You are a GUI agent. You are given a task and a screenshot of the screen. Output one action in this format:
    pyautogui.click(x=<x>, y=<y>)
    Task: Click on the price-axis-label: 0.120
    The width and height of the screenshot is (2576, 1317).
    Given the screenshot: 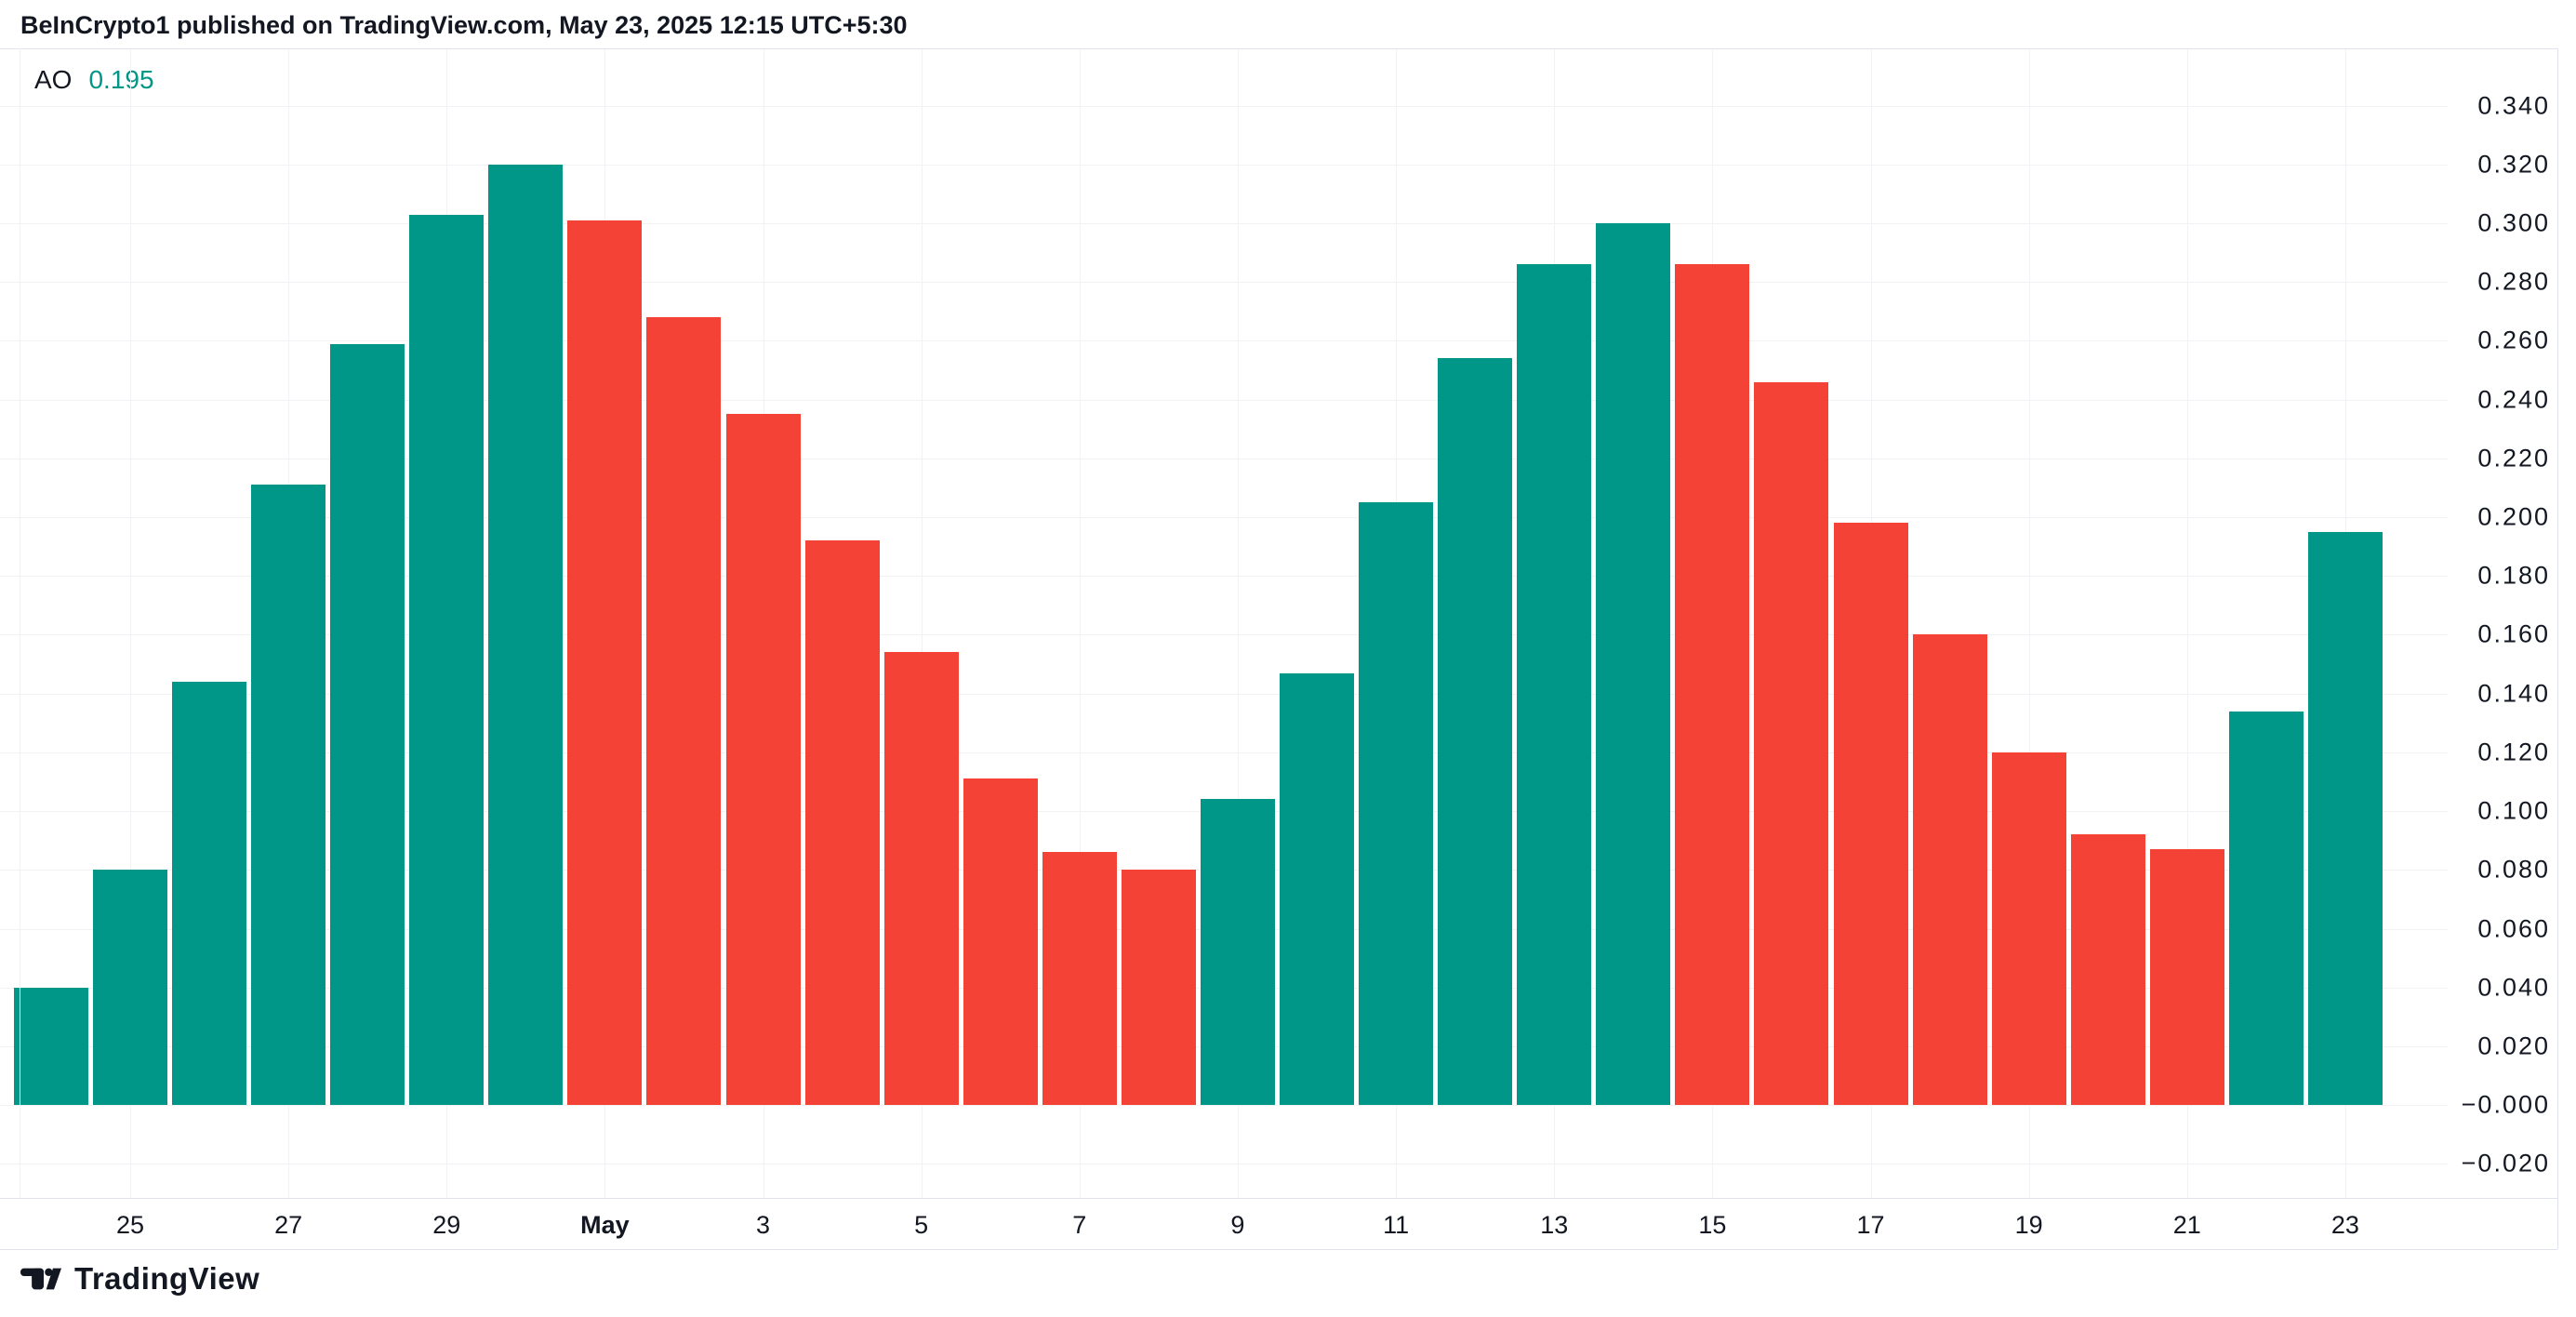 What is the action you would take?
    pyautogui.click(x=2513, y=752)
    